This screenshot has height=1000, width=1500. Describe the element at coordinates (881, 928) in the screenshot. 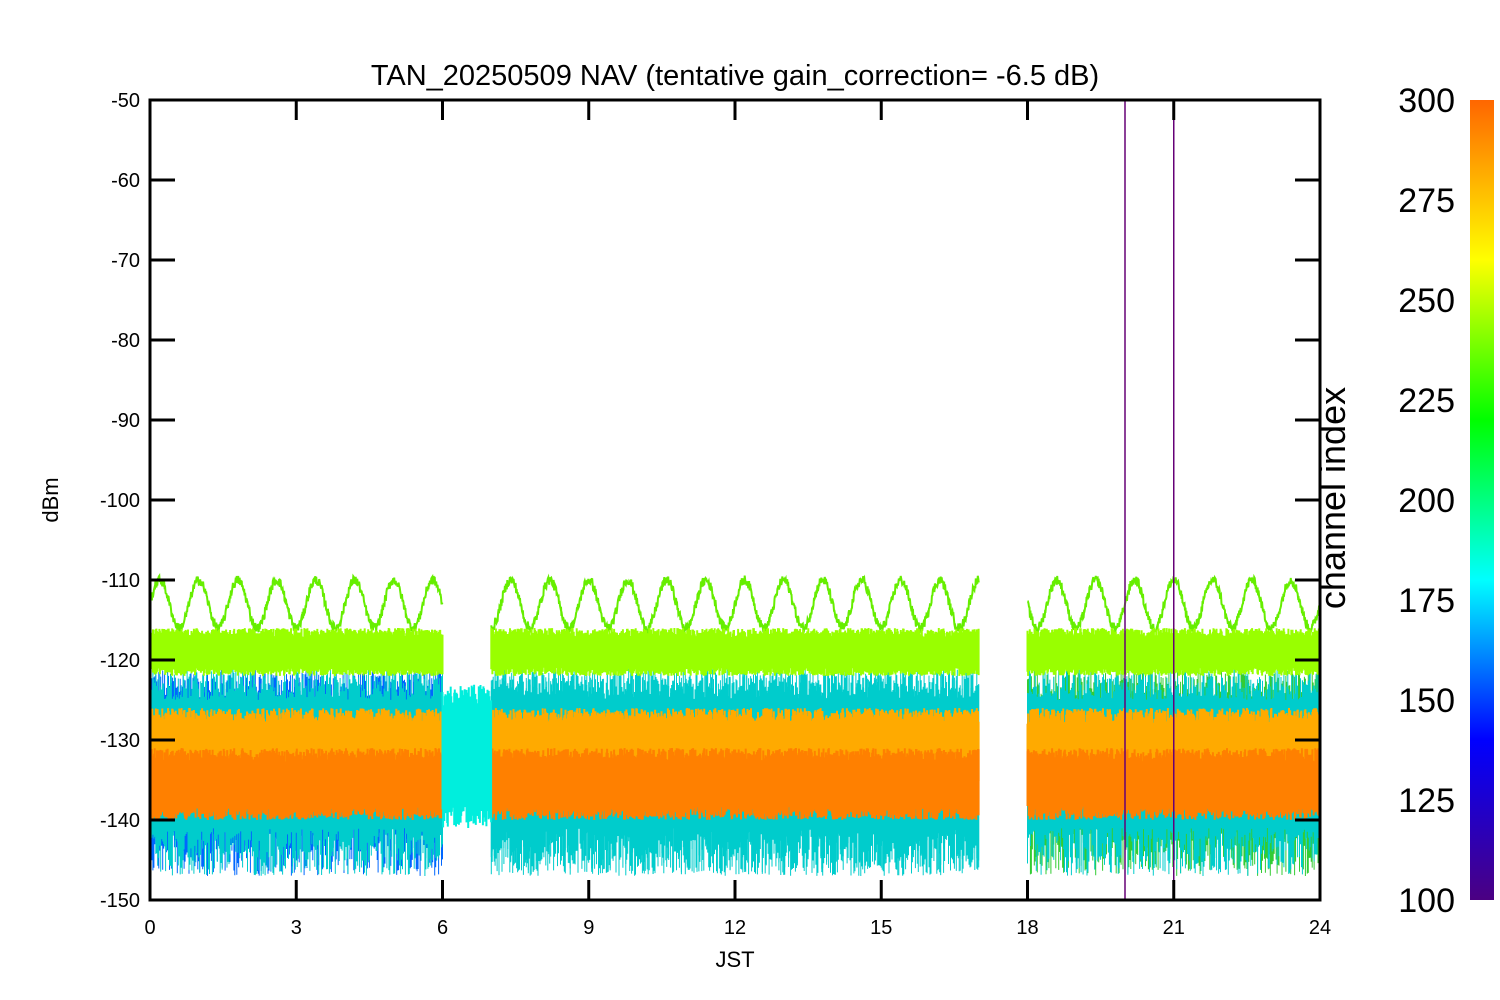

I see `x-tick-label: 15` at that location.